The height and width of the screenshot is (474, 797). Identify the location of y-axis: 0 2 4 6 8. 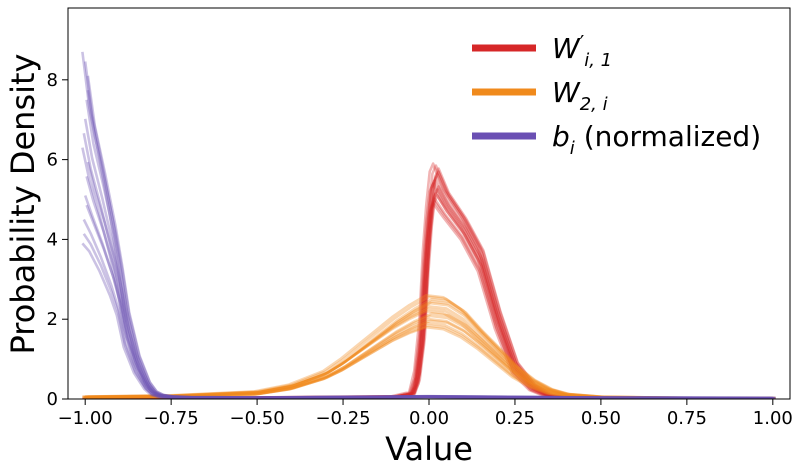
(57, 240).